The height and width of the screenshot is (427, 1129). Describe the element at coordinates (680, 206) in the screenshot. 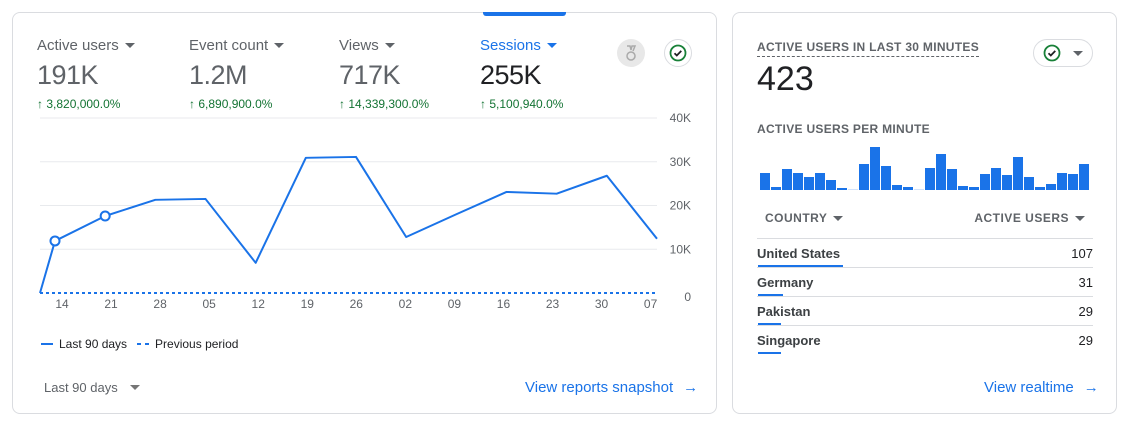

I see `y-tick-label: 20K` at that location.